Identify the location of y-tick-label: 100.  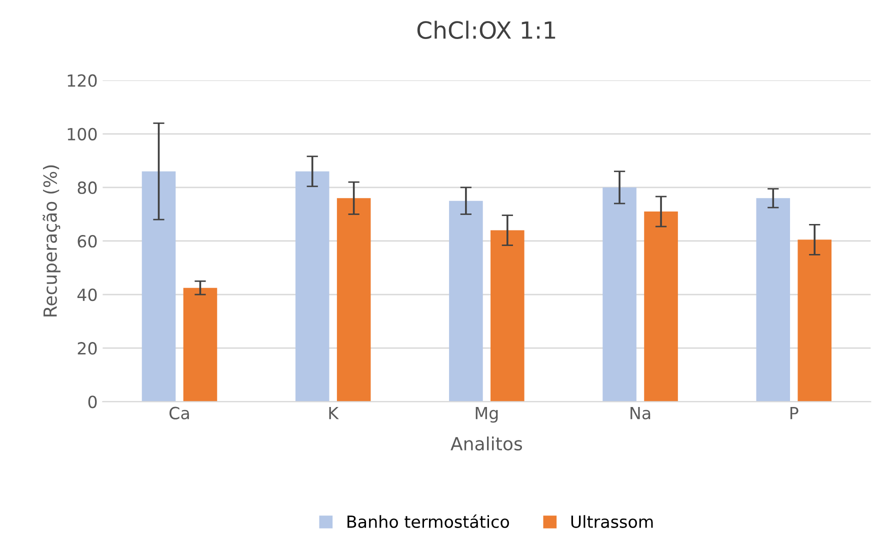
(82, 134).